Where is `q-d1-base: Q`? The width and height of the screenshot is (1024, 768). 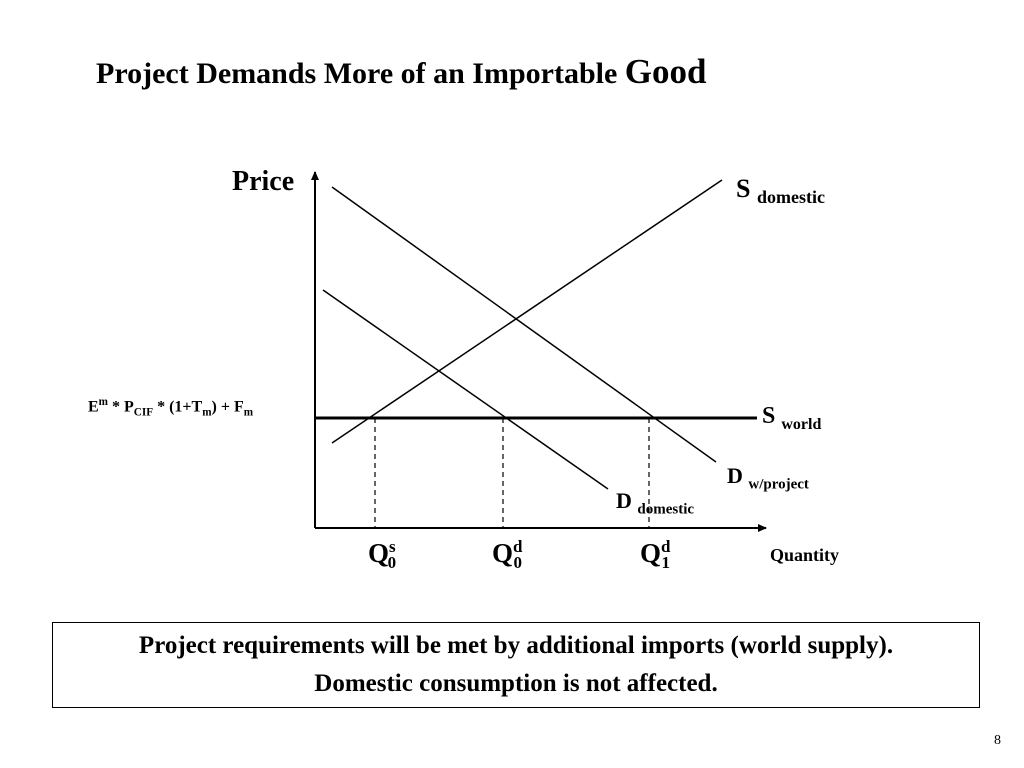 q-d1-base: Q is located at coordinates (651, 553).